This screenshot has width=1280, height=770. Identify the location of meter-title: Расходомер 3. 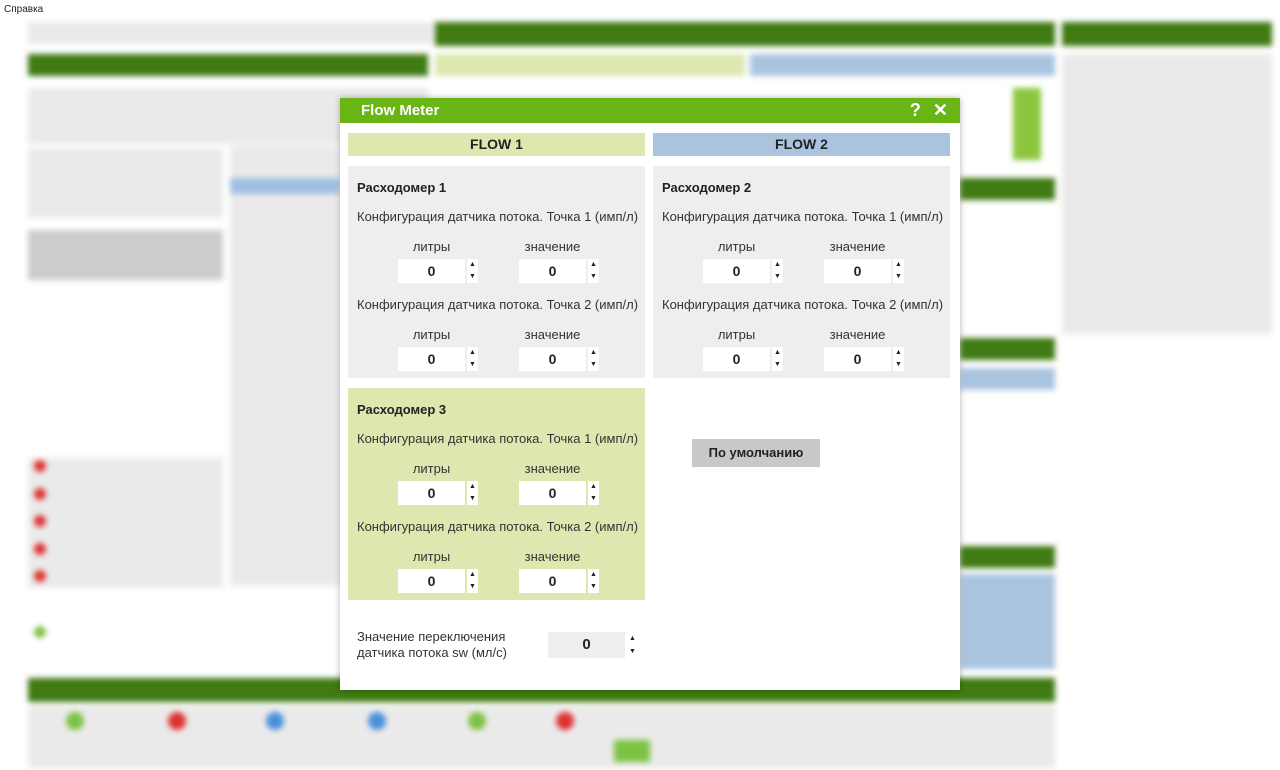
(402, 409).